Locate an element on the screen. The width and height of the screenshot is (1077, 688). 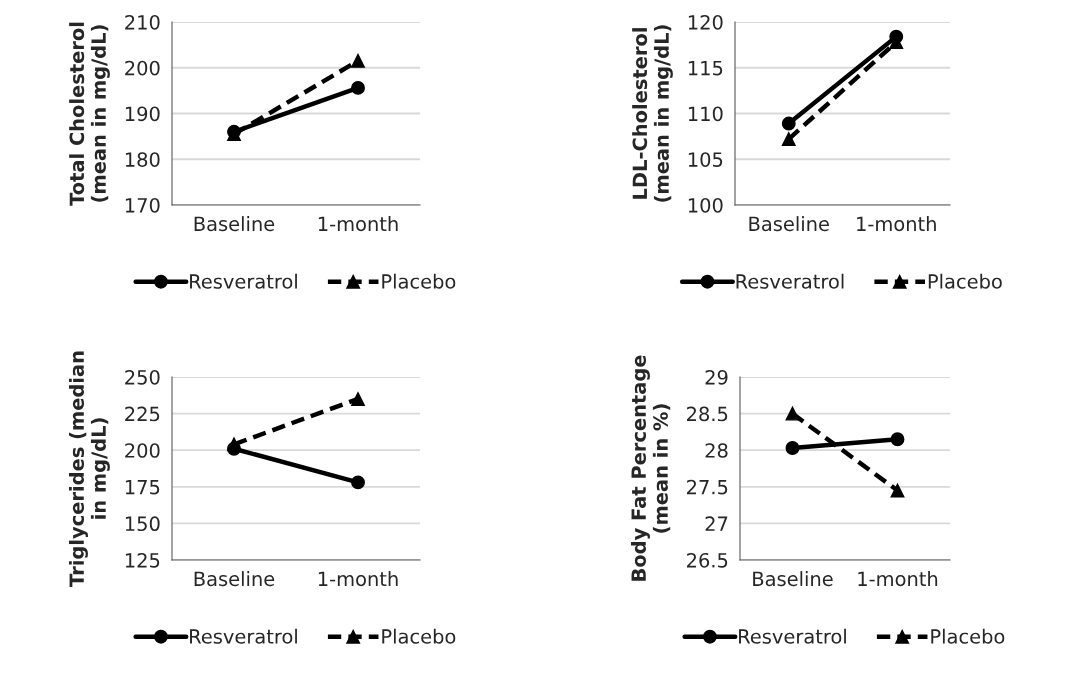
y-tick-label: 210 is located at coordinates (142, 22).